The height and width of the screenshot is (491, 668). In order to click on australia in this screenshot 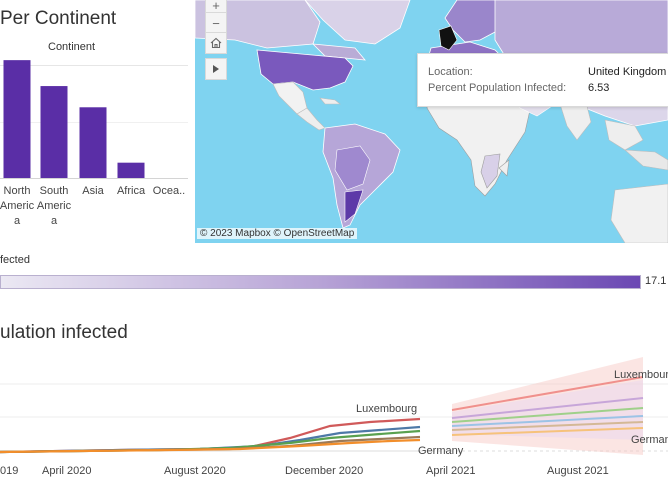, I will do `click(639, 213)`.